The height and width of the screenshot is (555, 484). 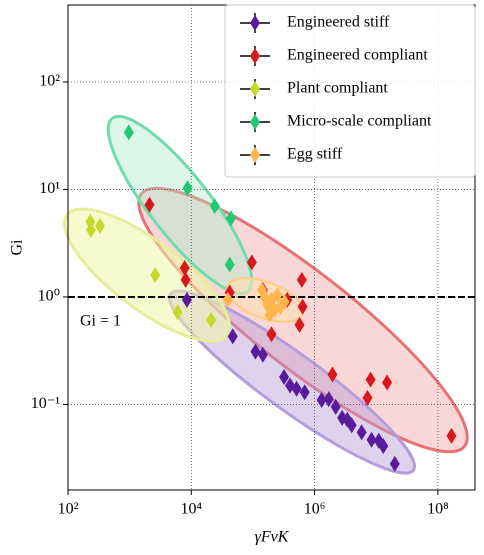 What do you see at coordinates (438, 509) in the screenshot?
I see `x-tick-label: 10⁸` at bounding box center [438, 509].